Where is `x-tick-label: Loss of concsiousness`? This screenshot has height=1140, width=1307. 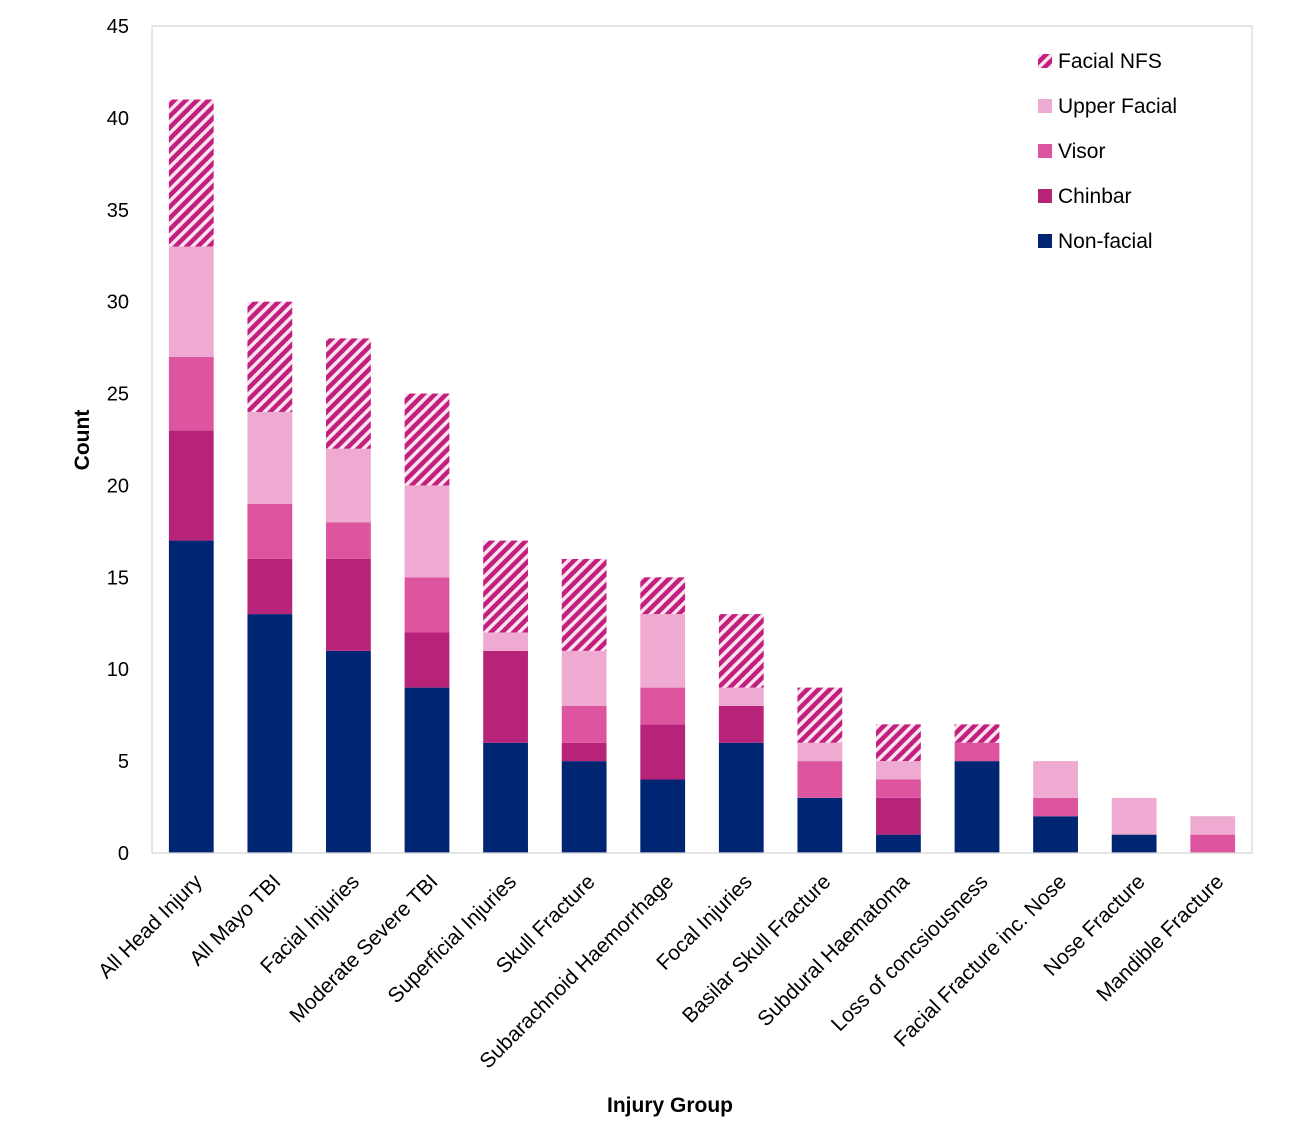
x-tick-label: Loss of concsiousness is located at coordinates (910, 953).